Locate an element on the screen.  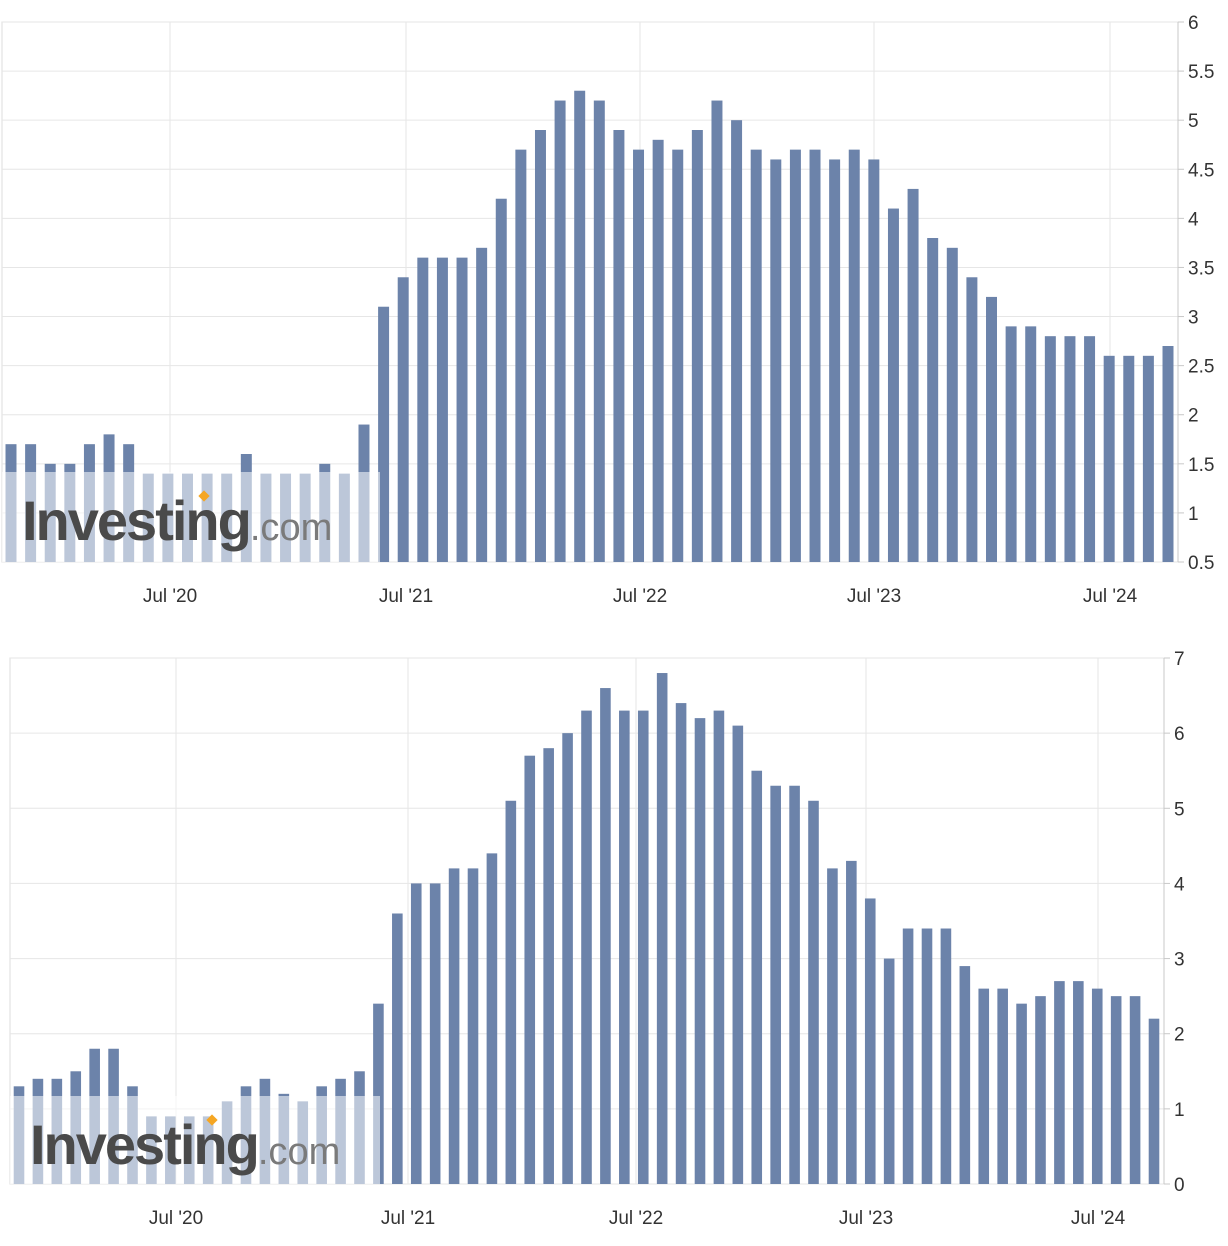
y-tick-label: 5.5 is located at coordinates (1201, 72).